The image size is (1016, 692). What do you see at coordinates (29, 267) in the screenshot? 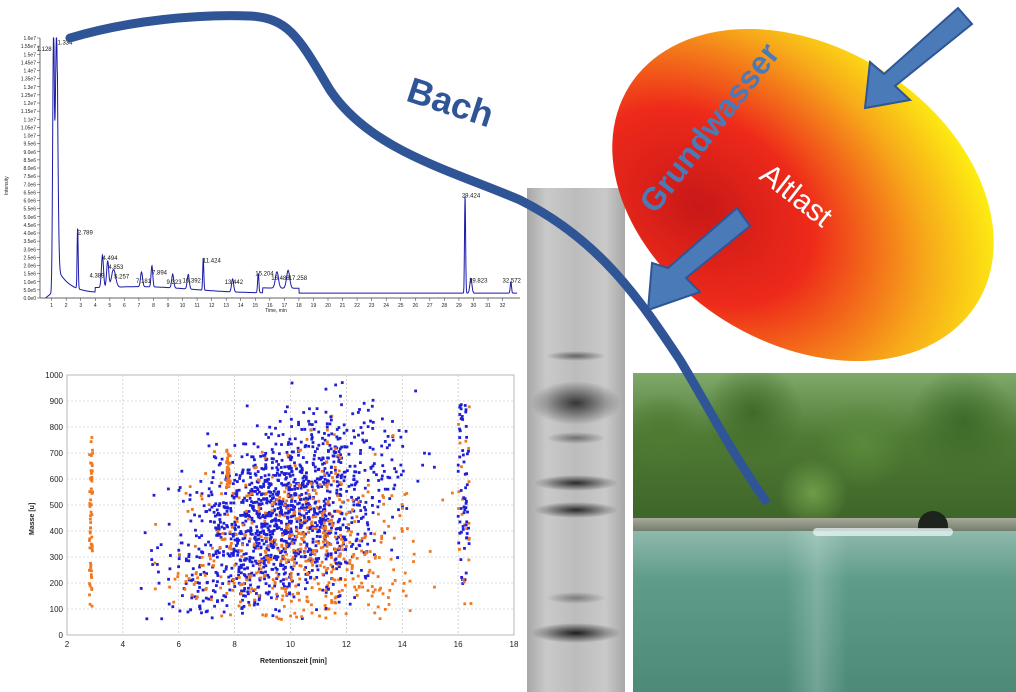
I see `chromatogram-y-tick-label: 2.0e6` at bounding box center [29, 267].